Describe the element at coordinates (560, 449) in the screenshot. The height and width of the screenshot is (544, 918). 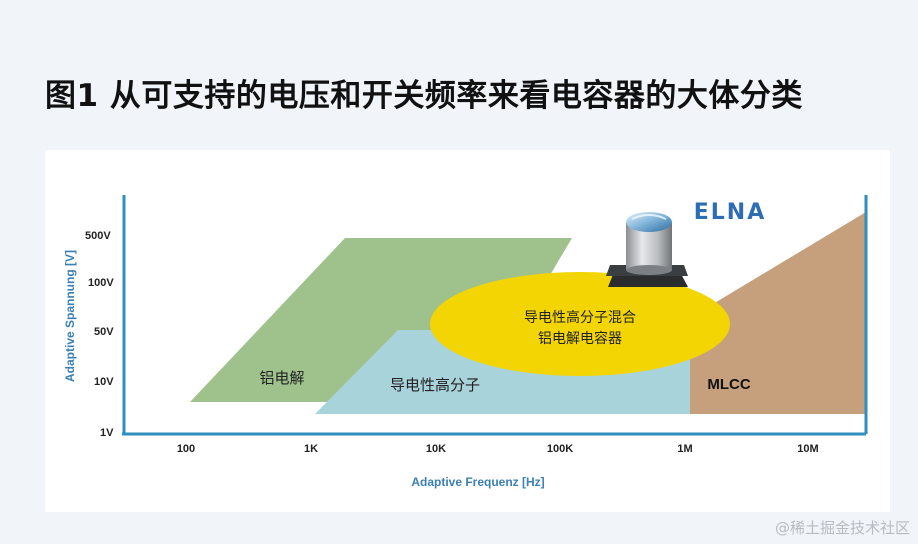
I see `x-tick-label: 100K` at that location.